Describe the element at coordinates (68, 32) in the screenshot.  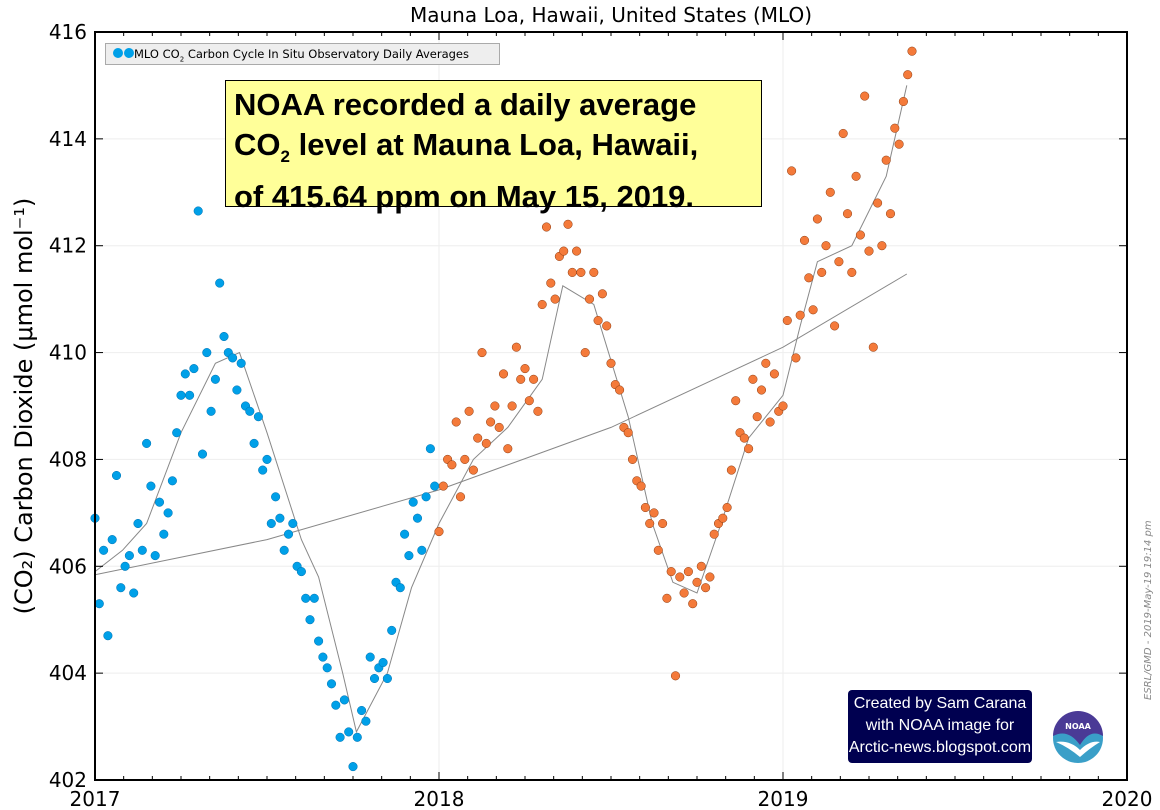
I see `y-tick-label: 416` at that location.